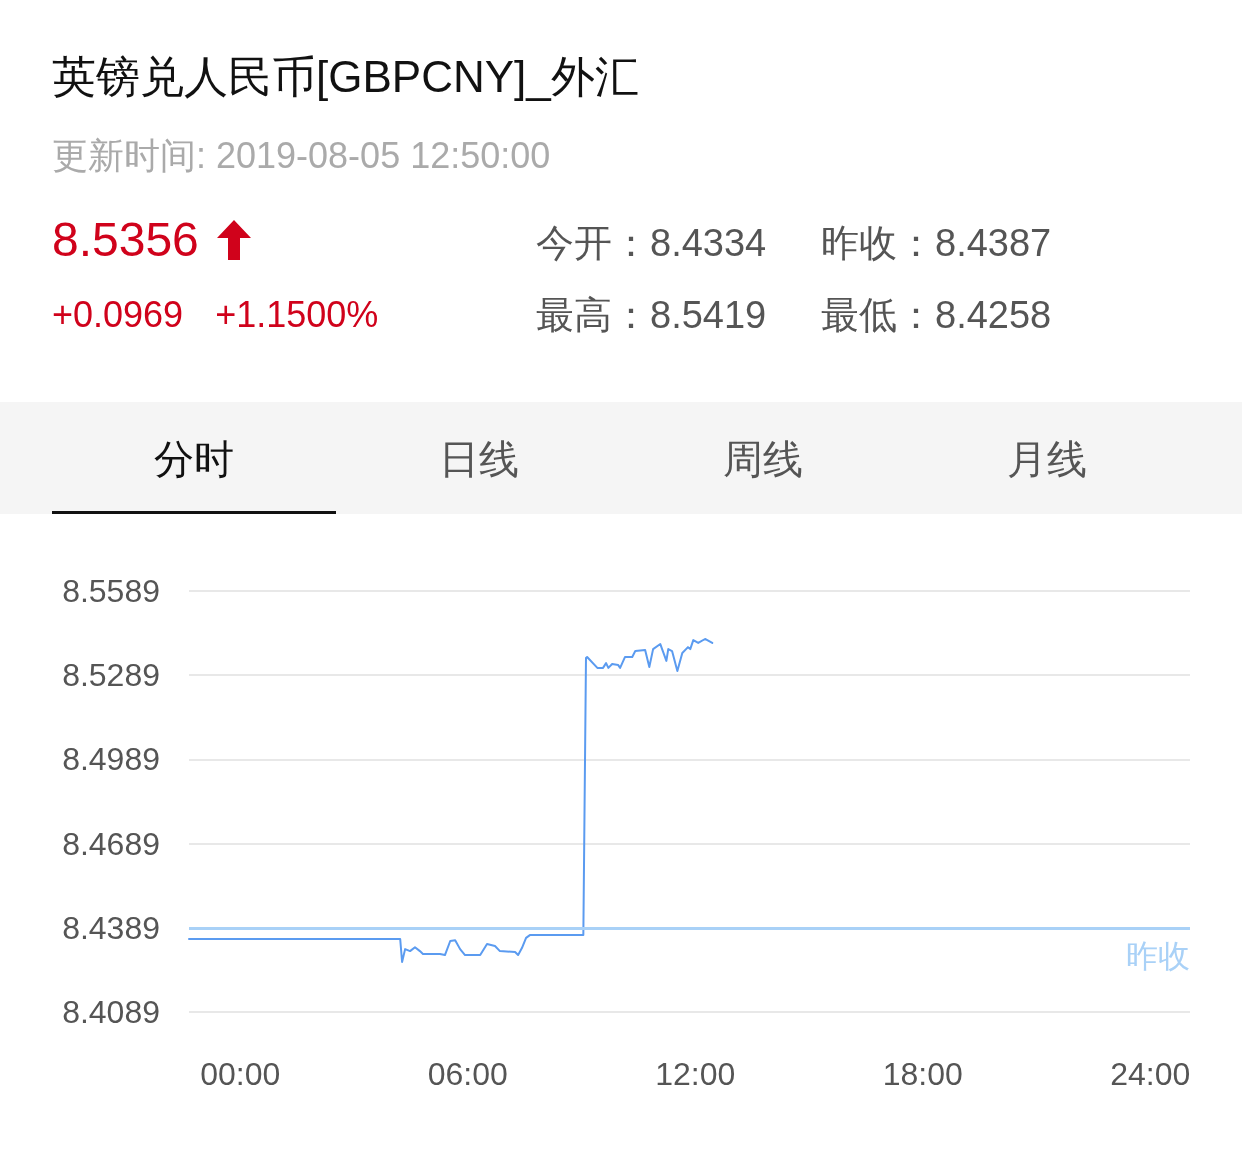  What do you see at coordinates (240, 1074) in the screenshot?
I see `x-tick-label: 00:00` at bounding box center [240, 1074].